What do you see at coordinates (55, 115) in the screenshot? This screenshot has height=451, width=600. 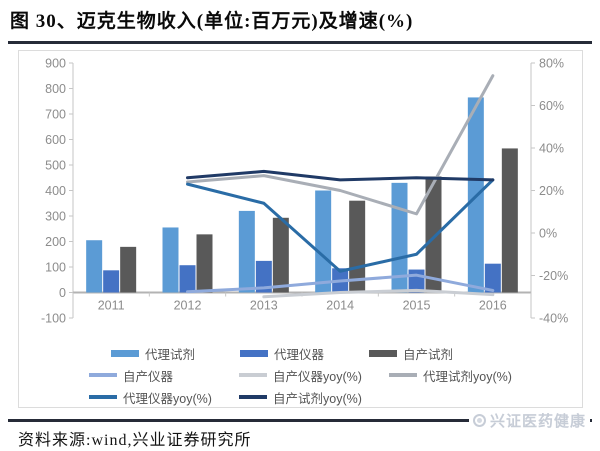 I see `left-axis-tick-label: 700` at bounding box center [55, 115].